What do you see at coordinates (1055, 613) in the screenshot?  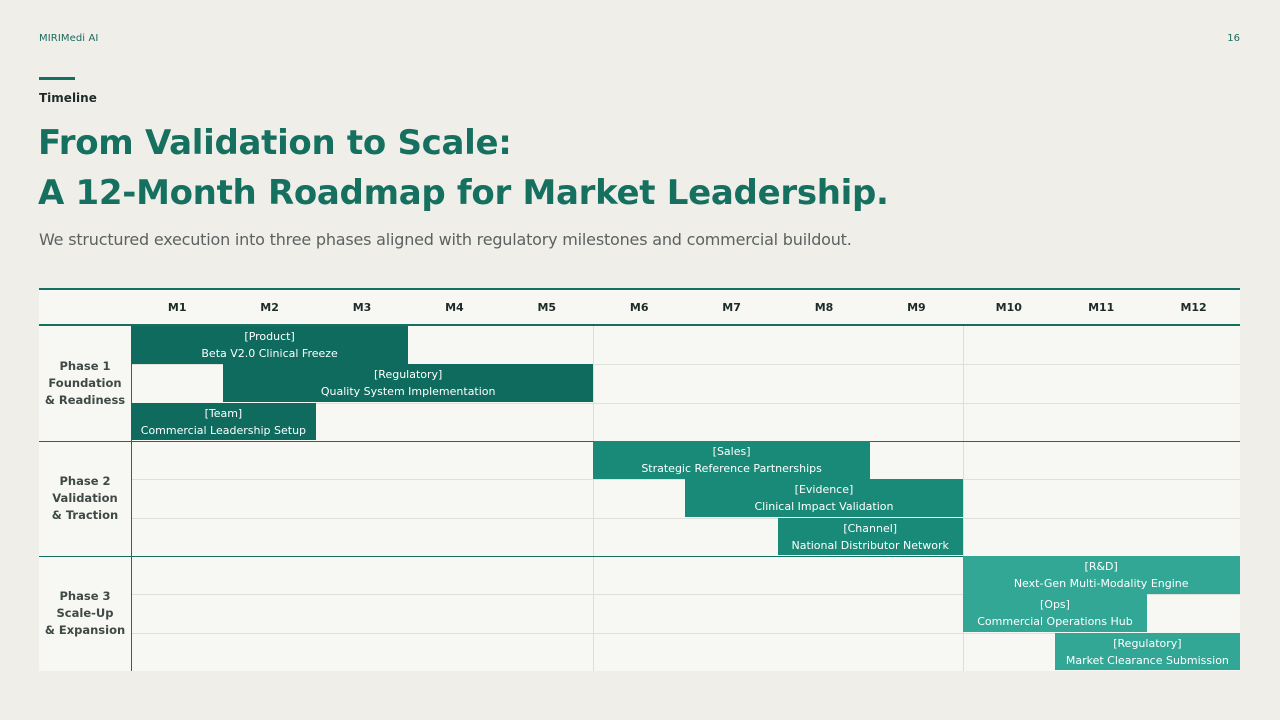 I see `task-bar: [Ops] Commercial Operations Hub` at bounding box center [1055, 613].